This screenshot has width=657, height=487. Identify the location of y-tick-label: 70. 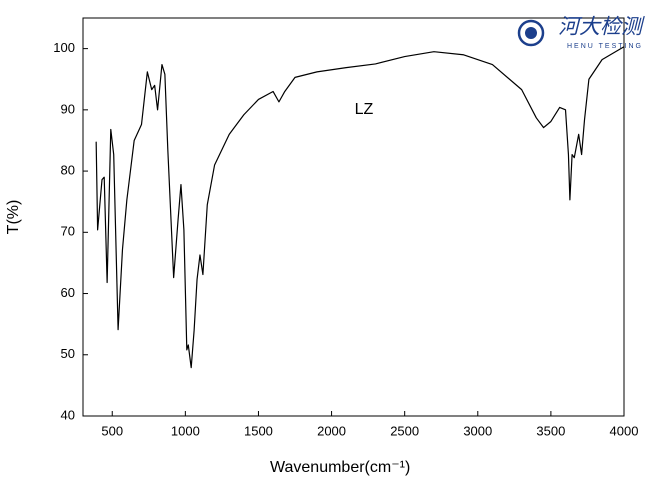
(68, 231).